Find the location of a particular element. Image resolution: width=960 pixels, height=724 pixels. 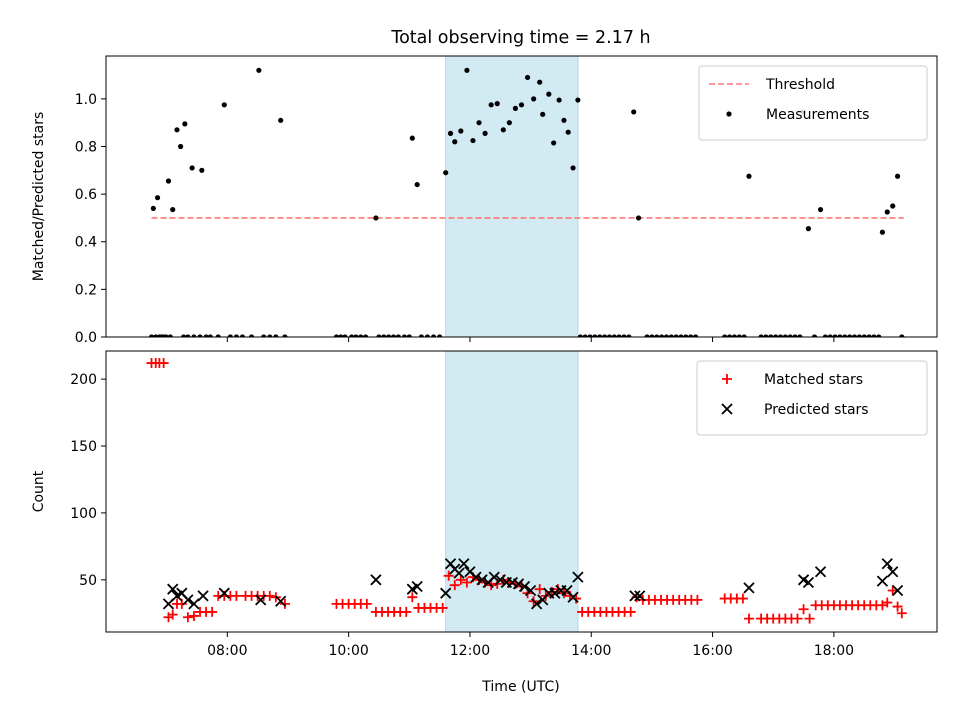

legend: Matched stars Predicted stars is located at coordinates (812, 398).